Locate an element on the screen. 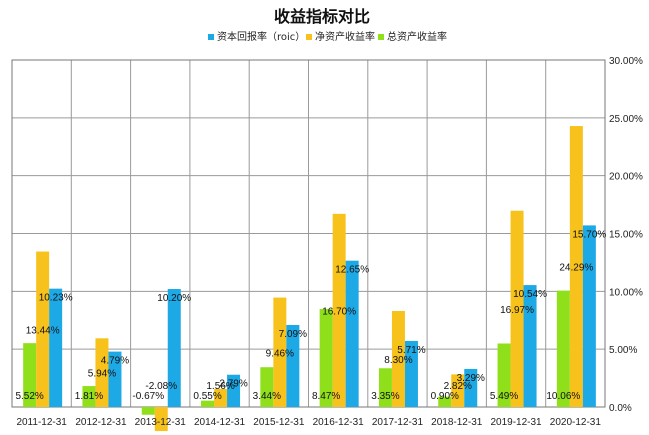 The height and width of the screenshot is (435, 649). data-label: -2.08% is located at coordinates (161, 386).